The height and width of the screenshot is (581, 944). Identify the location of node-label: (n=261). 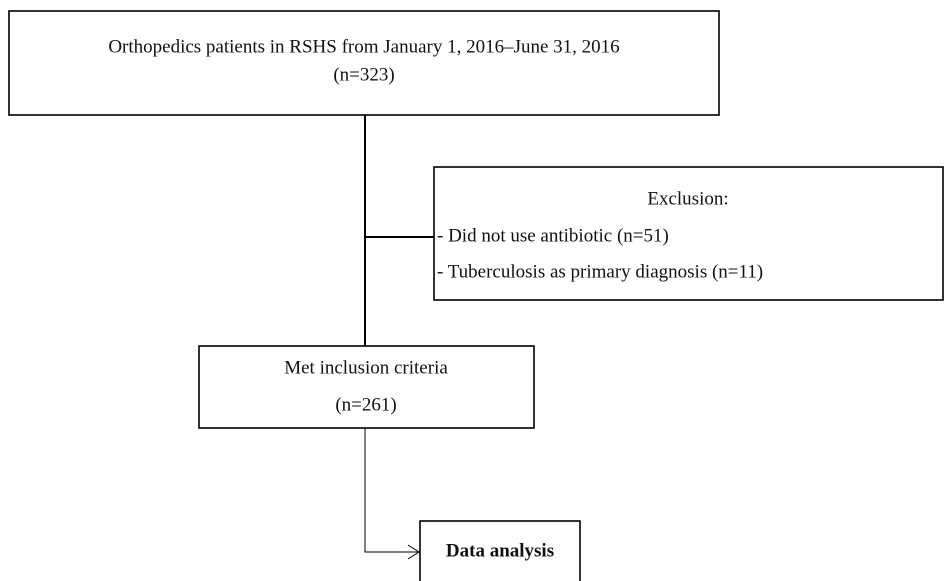
(365, 404).